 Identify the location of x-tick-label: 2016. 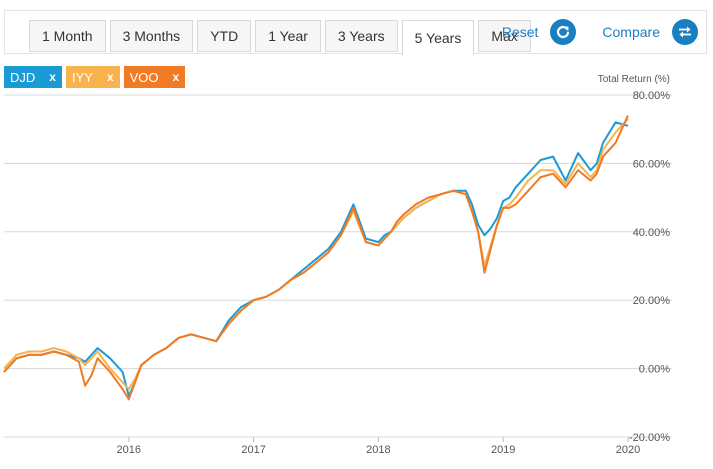
(129, 450).